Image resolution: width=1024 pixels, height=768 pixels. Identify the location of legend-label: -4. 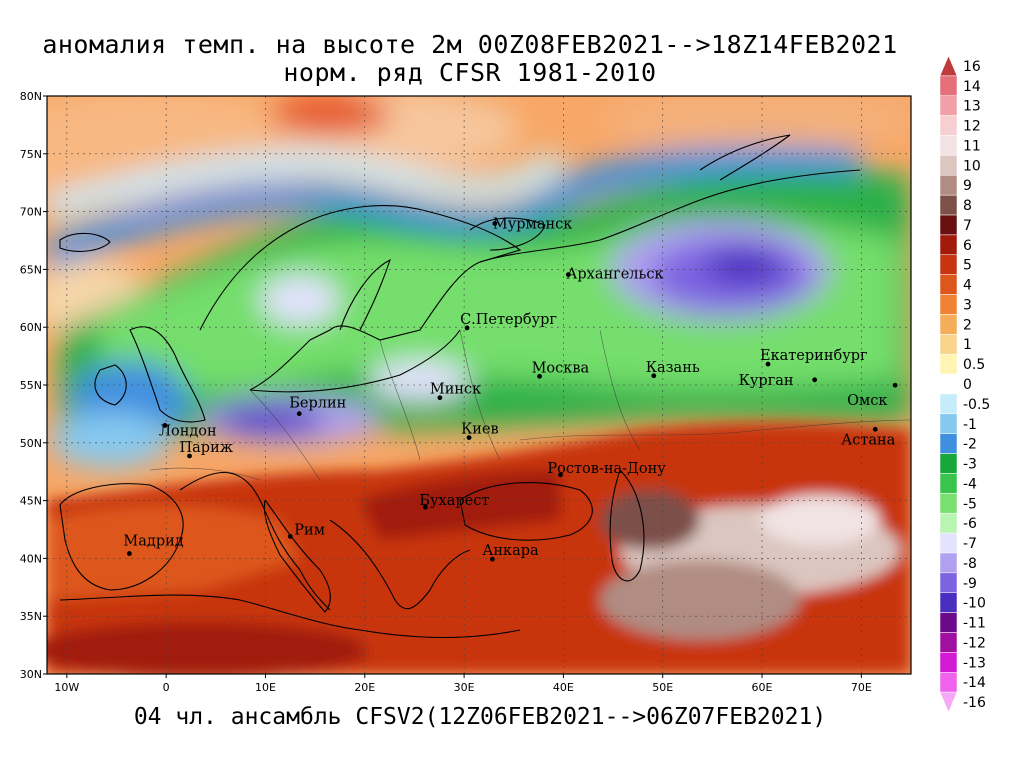
(970, 484).